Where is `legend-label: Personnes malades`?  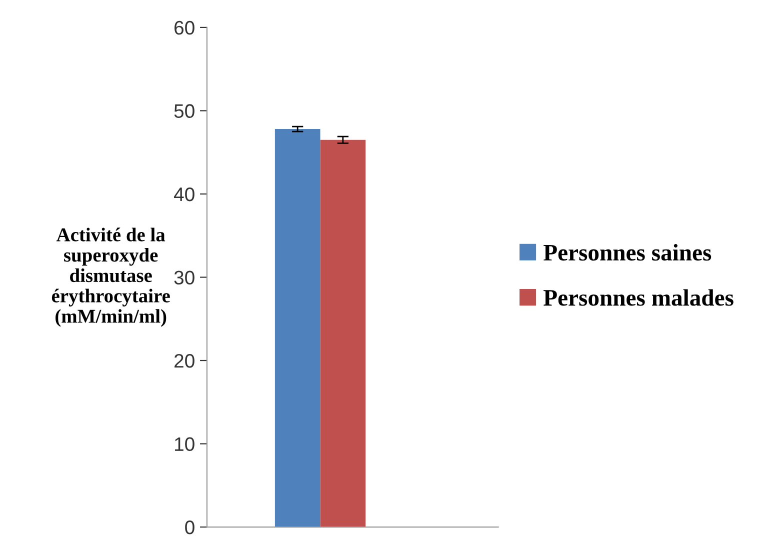
legend-label: Personnes malades is located at coordinates (639, 297).